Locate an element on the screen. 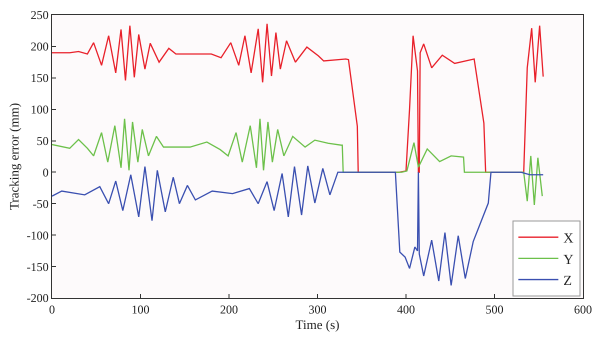  y-axis-title: Tracking error (mm) is located at coordinates (14, 156).